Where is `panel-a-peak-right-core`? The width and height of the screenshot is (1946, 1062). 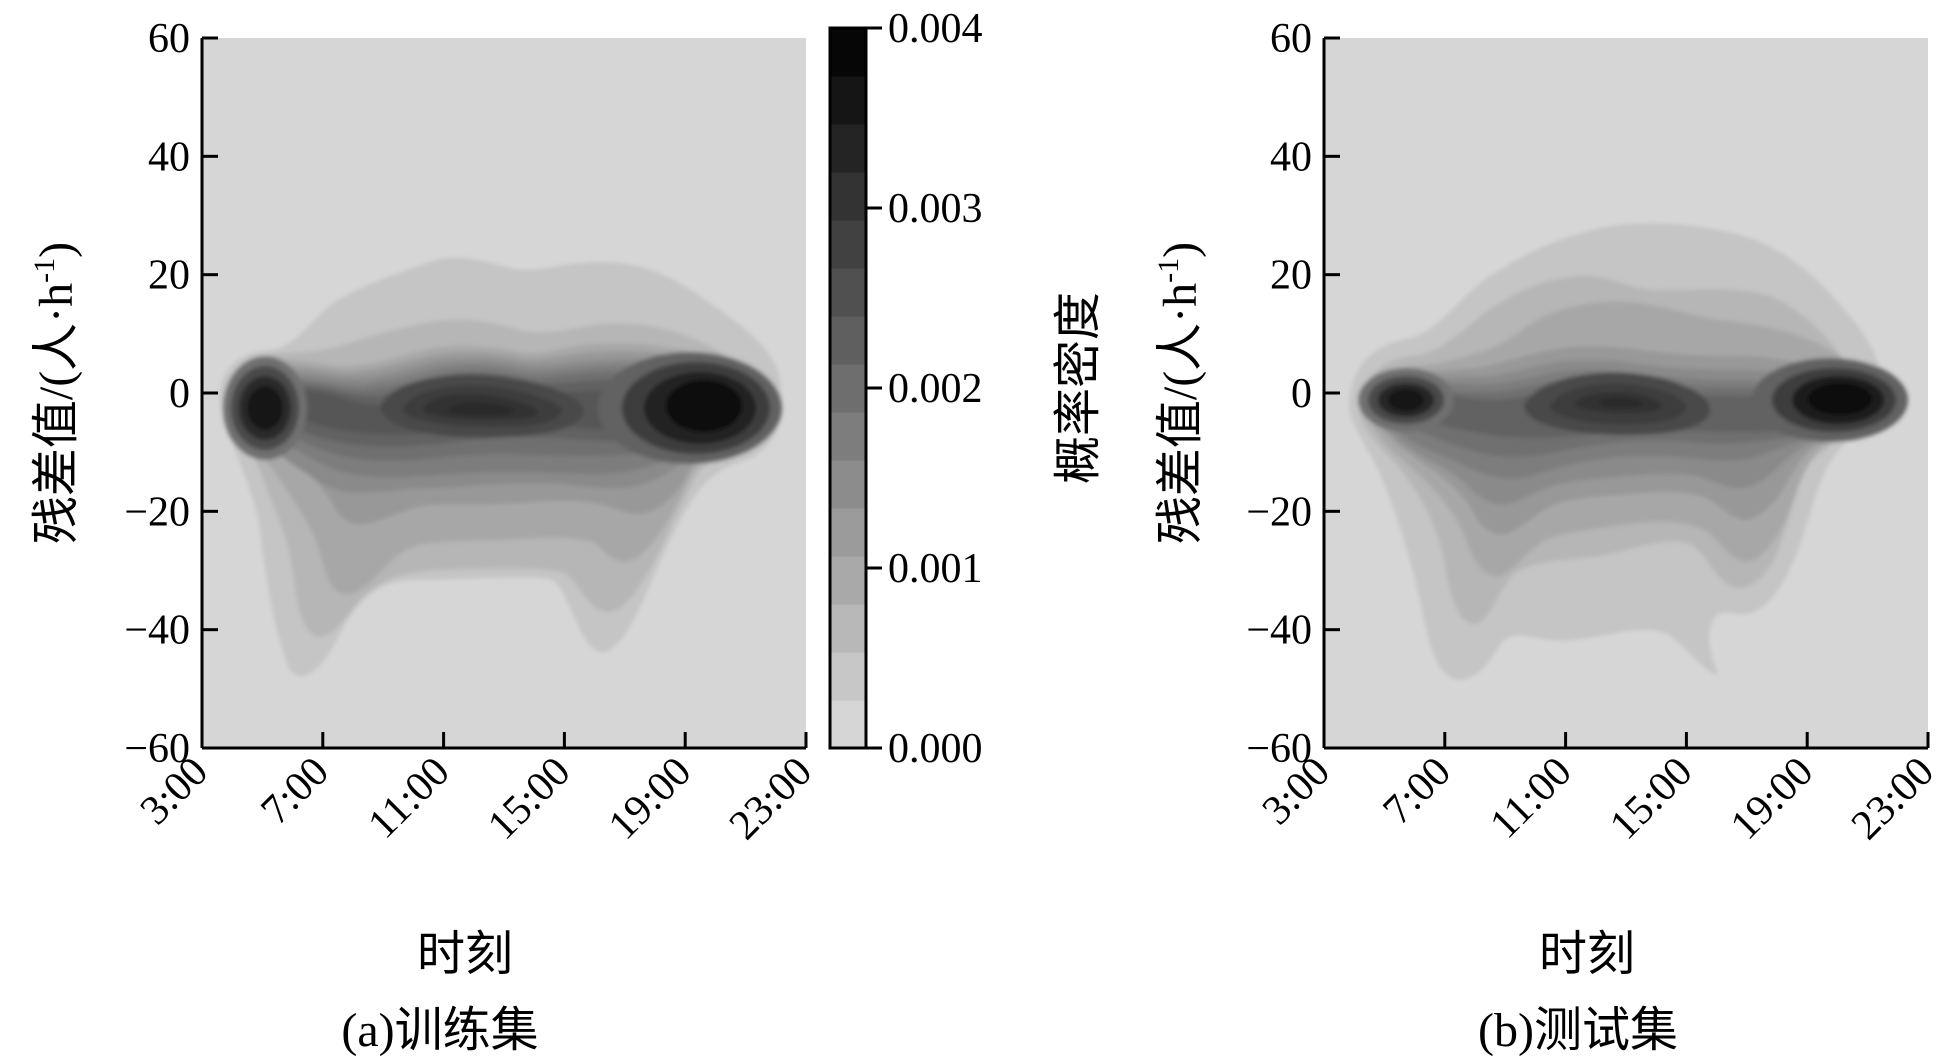 panel-a-peak-right-core is located at coordinates (704, 406).